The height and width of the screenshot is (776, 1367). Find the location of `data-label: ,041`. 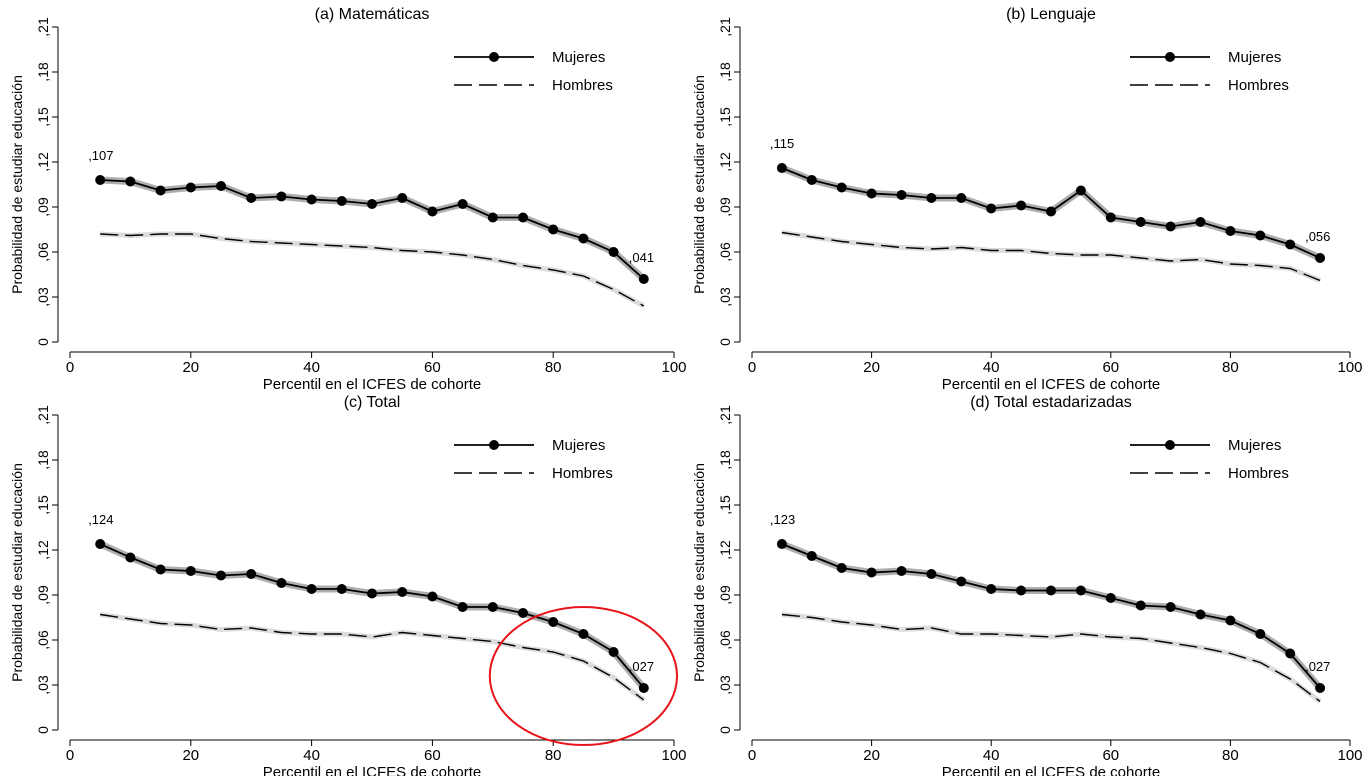

data-label: ,041 is located at coordinates (641, 257).